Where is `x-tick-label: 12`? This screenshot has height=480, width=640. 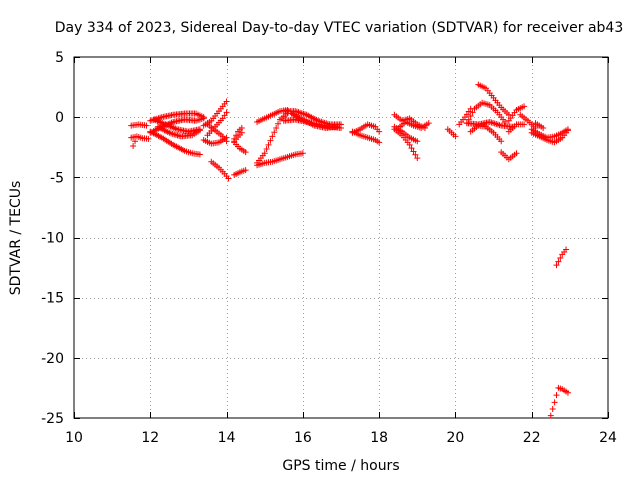
x-tick-label: 12 is located at coordinates (150, 438).